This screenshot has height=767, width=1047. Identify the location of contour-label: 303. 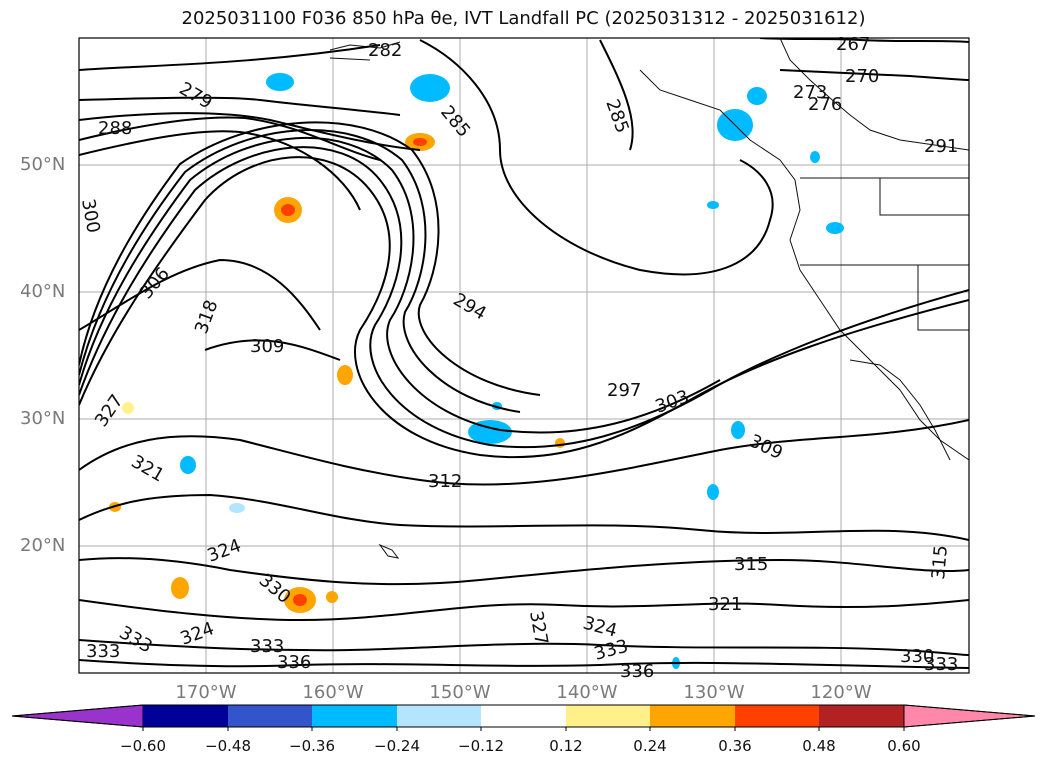
(672, 401).